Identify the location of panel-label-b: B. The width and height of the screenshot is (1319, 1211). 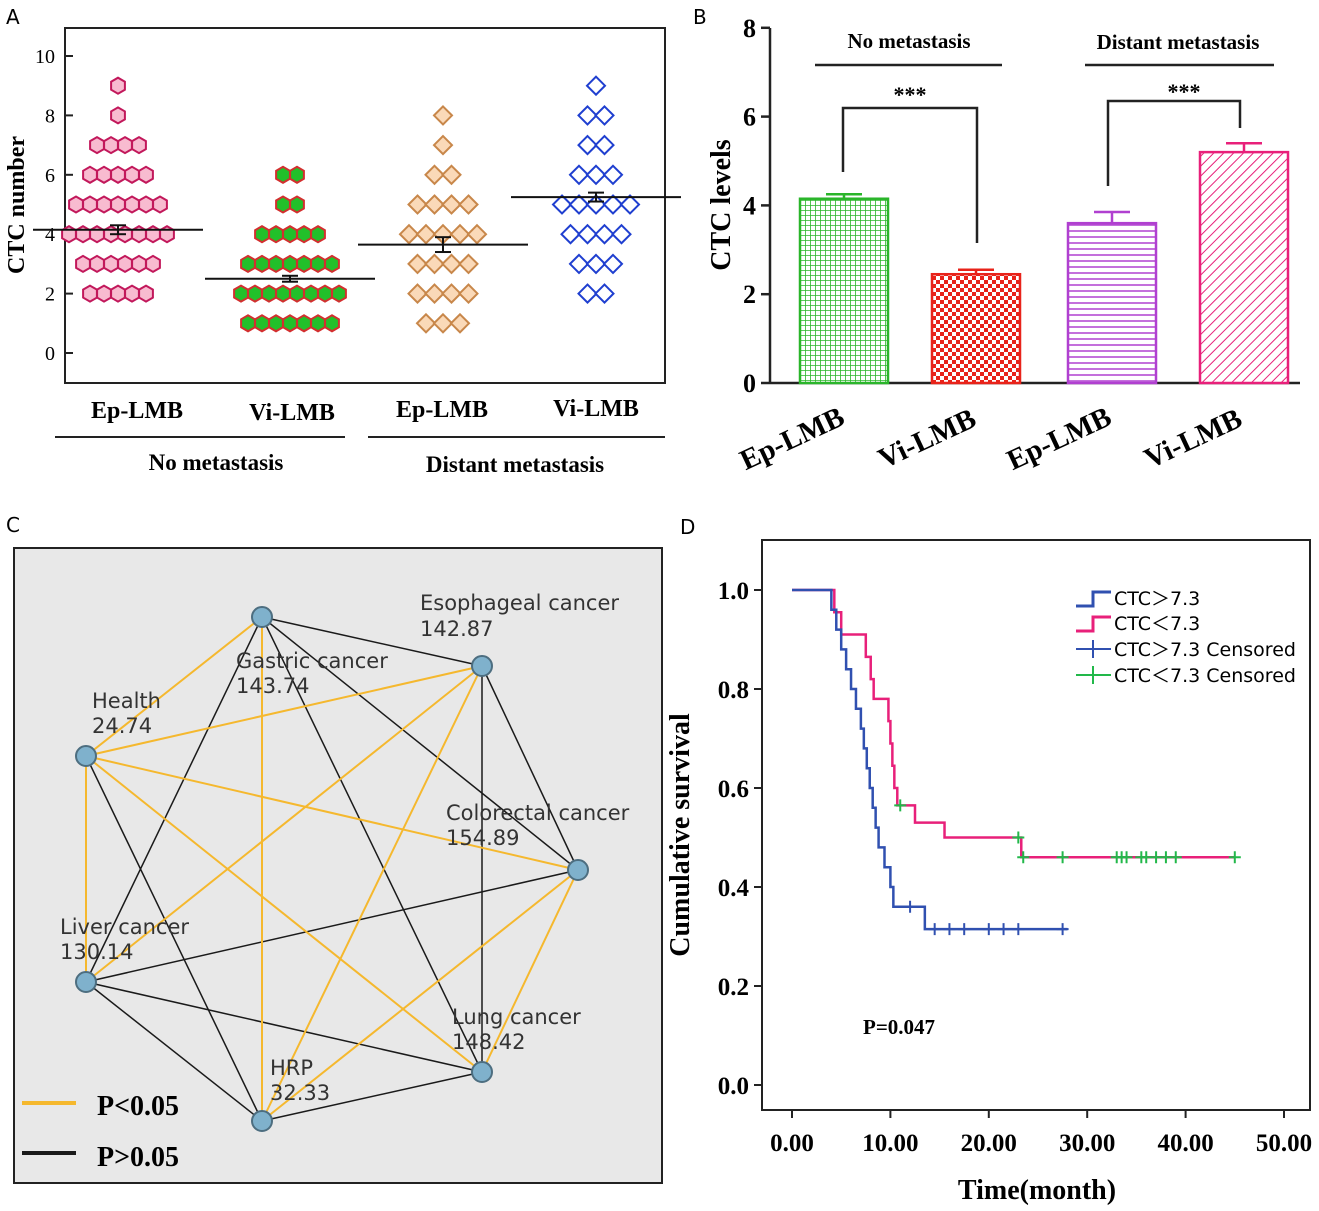
(700, 17).